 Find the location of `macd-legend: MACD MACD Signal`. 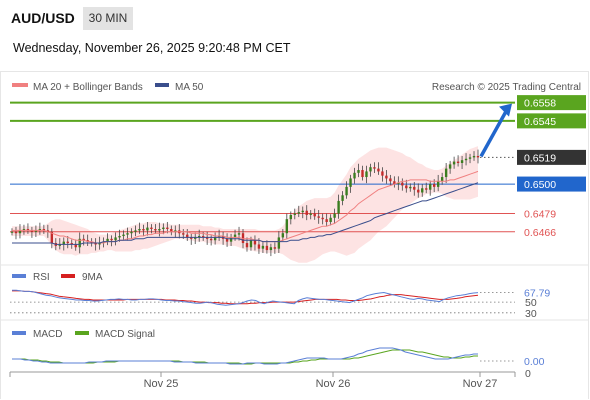

macd-legend: MACD MACD Signal is located at coordinates (83, 334).